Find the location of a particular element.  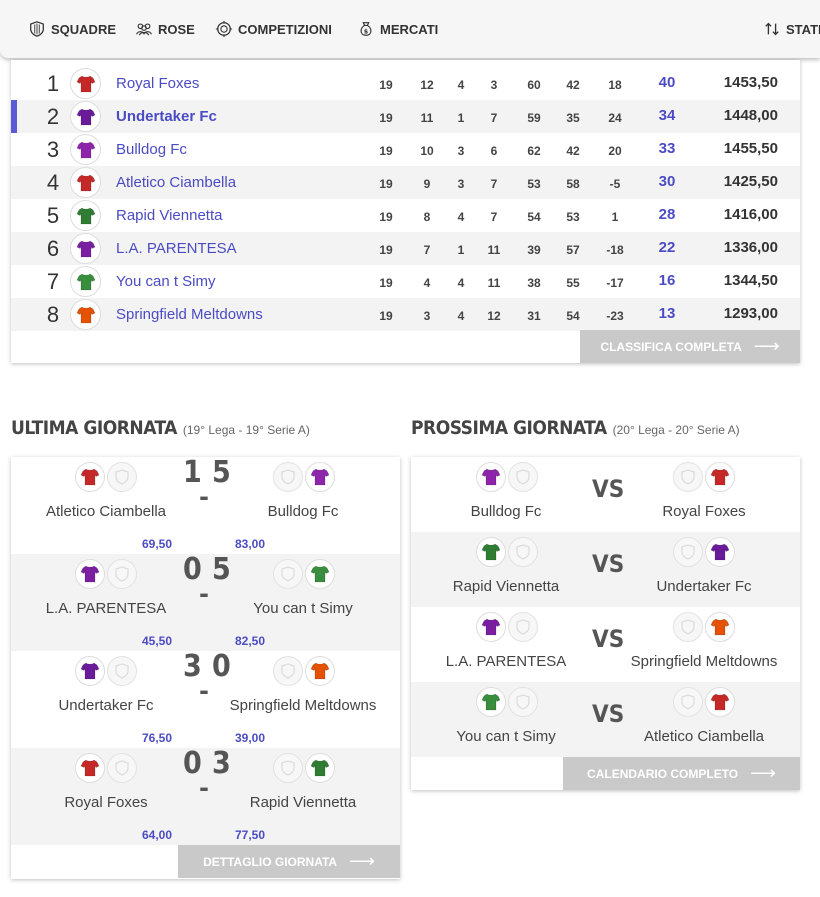

standings-row: 1 Royal Foxes 19 12 4 3 60 42 18 40 1453,50 is located at coordinates (405, 83).